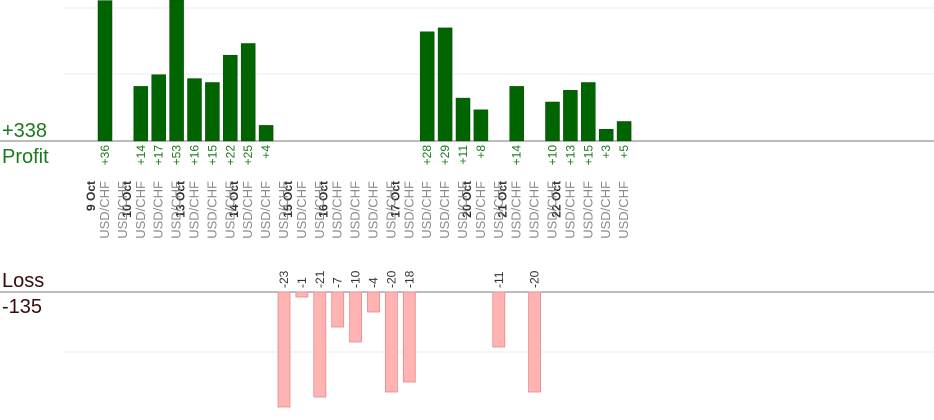  I want to click on loss-total: -135, so click(22, 307).